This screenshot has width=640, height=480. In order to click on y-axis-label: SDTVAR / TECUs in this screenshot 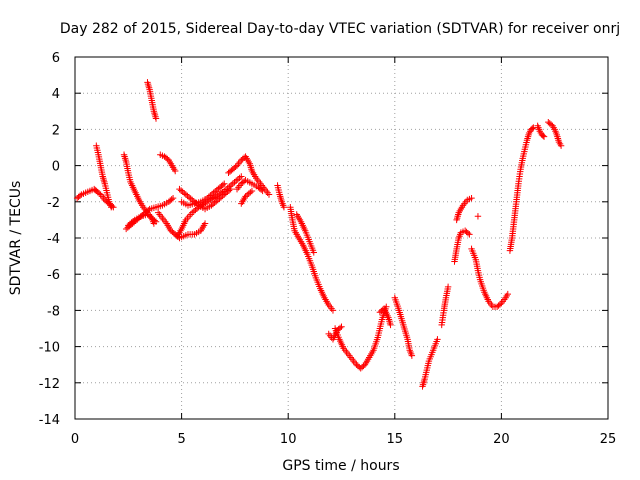, I will do `click(16, 238)`.